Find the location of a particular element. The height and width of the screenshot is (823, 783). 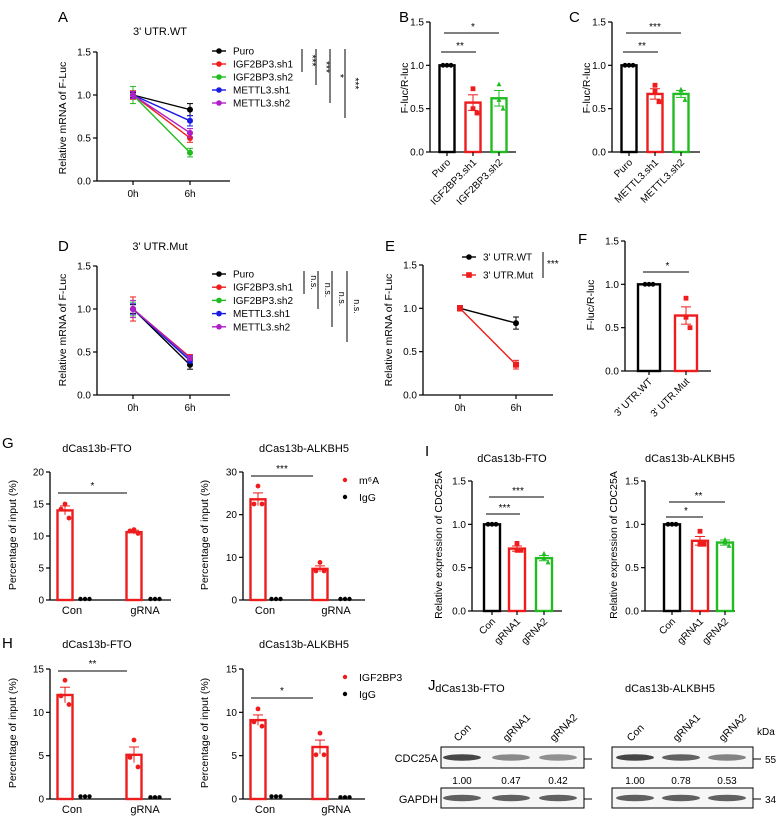

legend-label: 3' UTR.Mut is located at coordinates (508, 276).